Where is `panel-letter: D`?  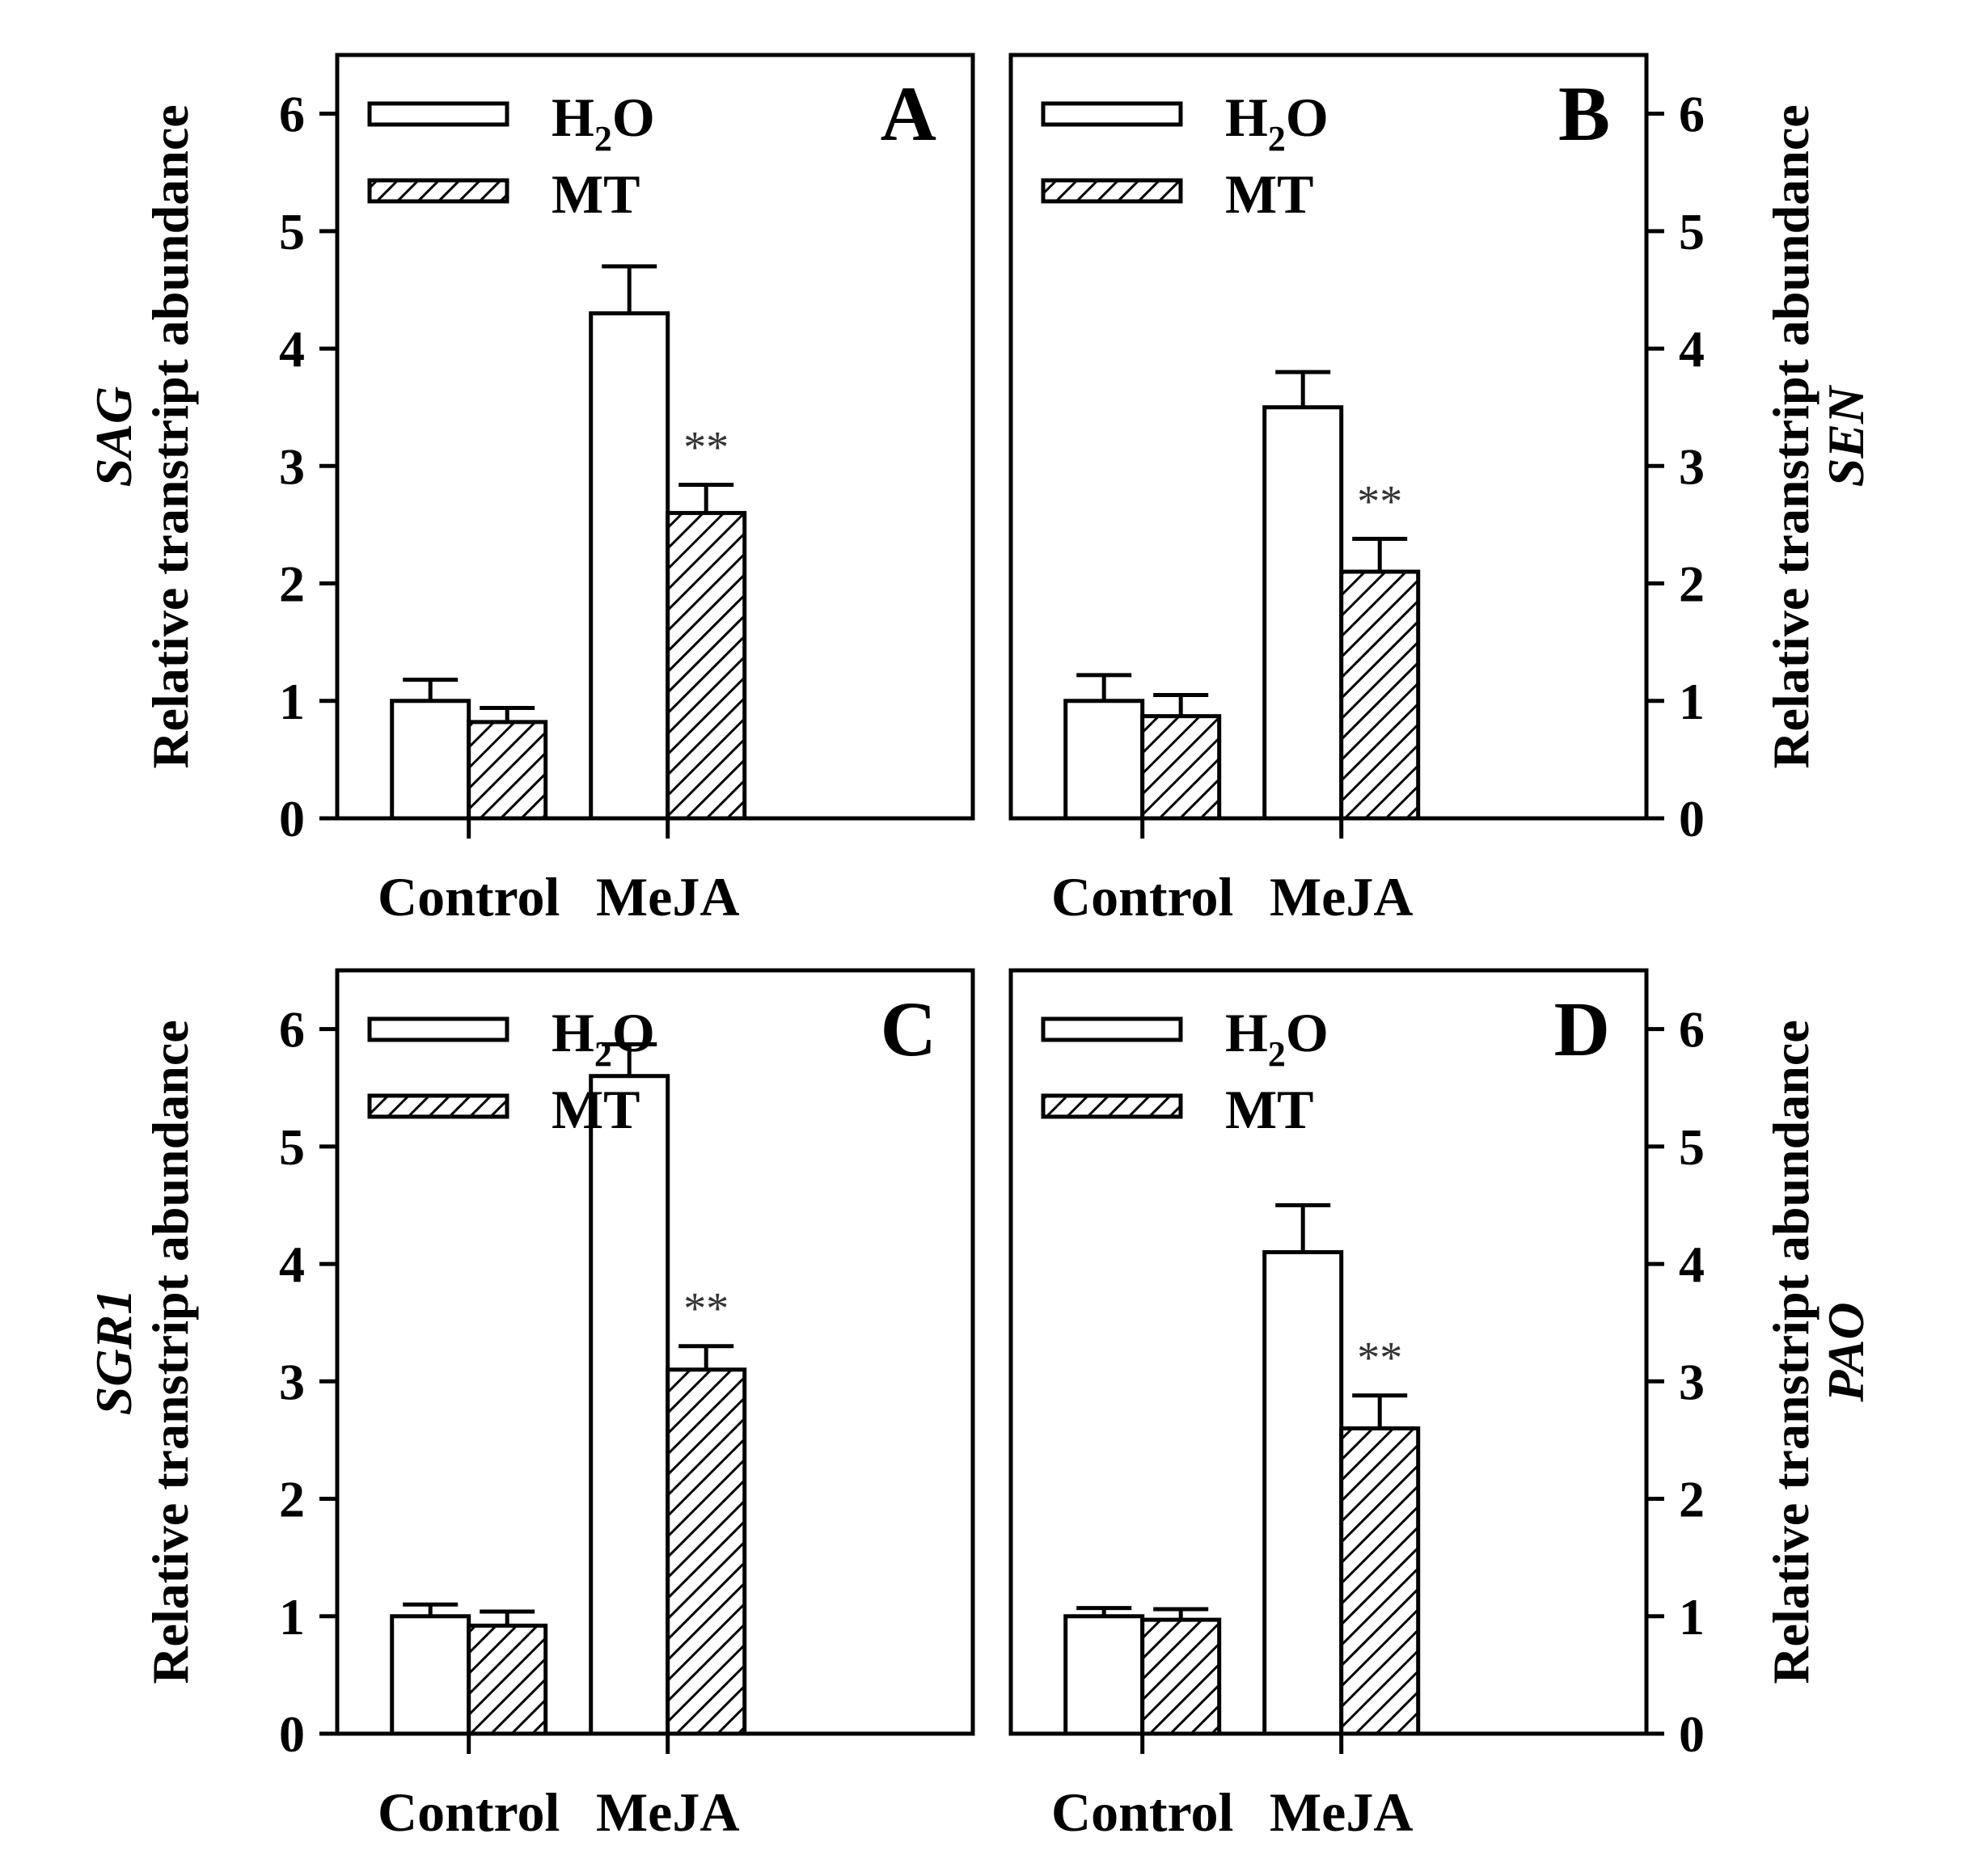
panel-letter: D is located at coordinates (1582, 1029).